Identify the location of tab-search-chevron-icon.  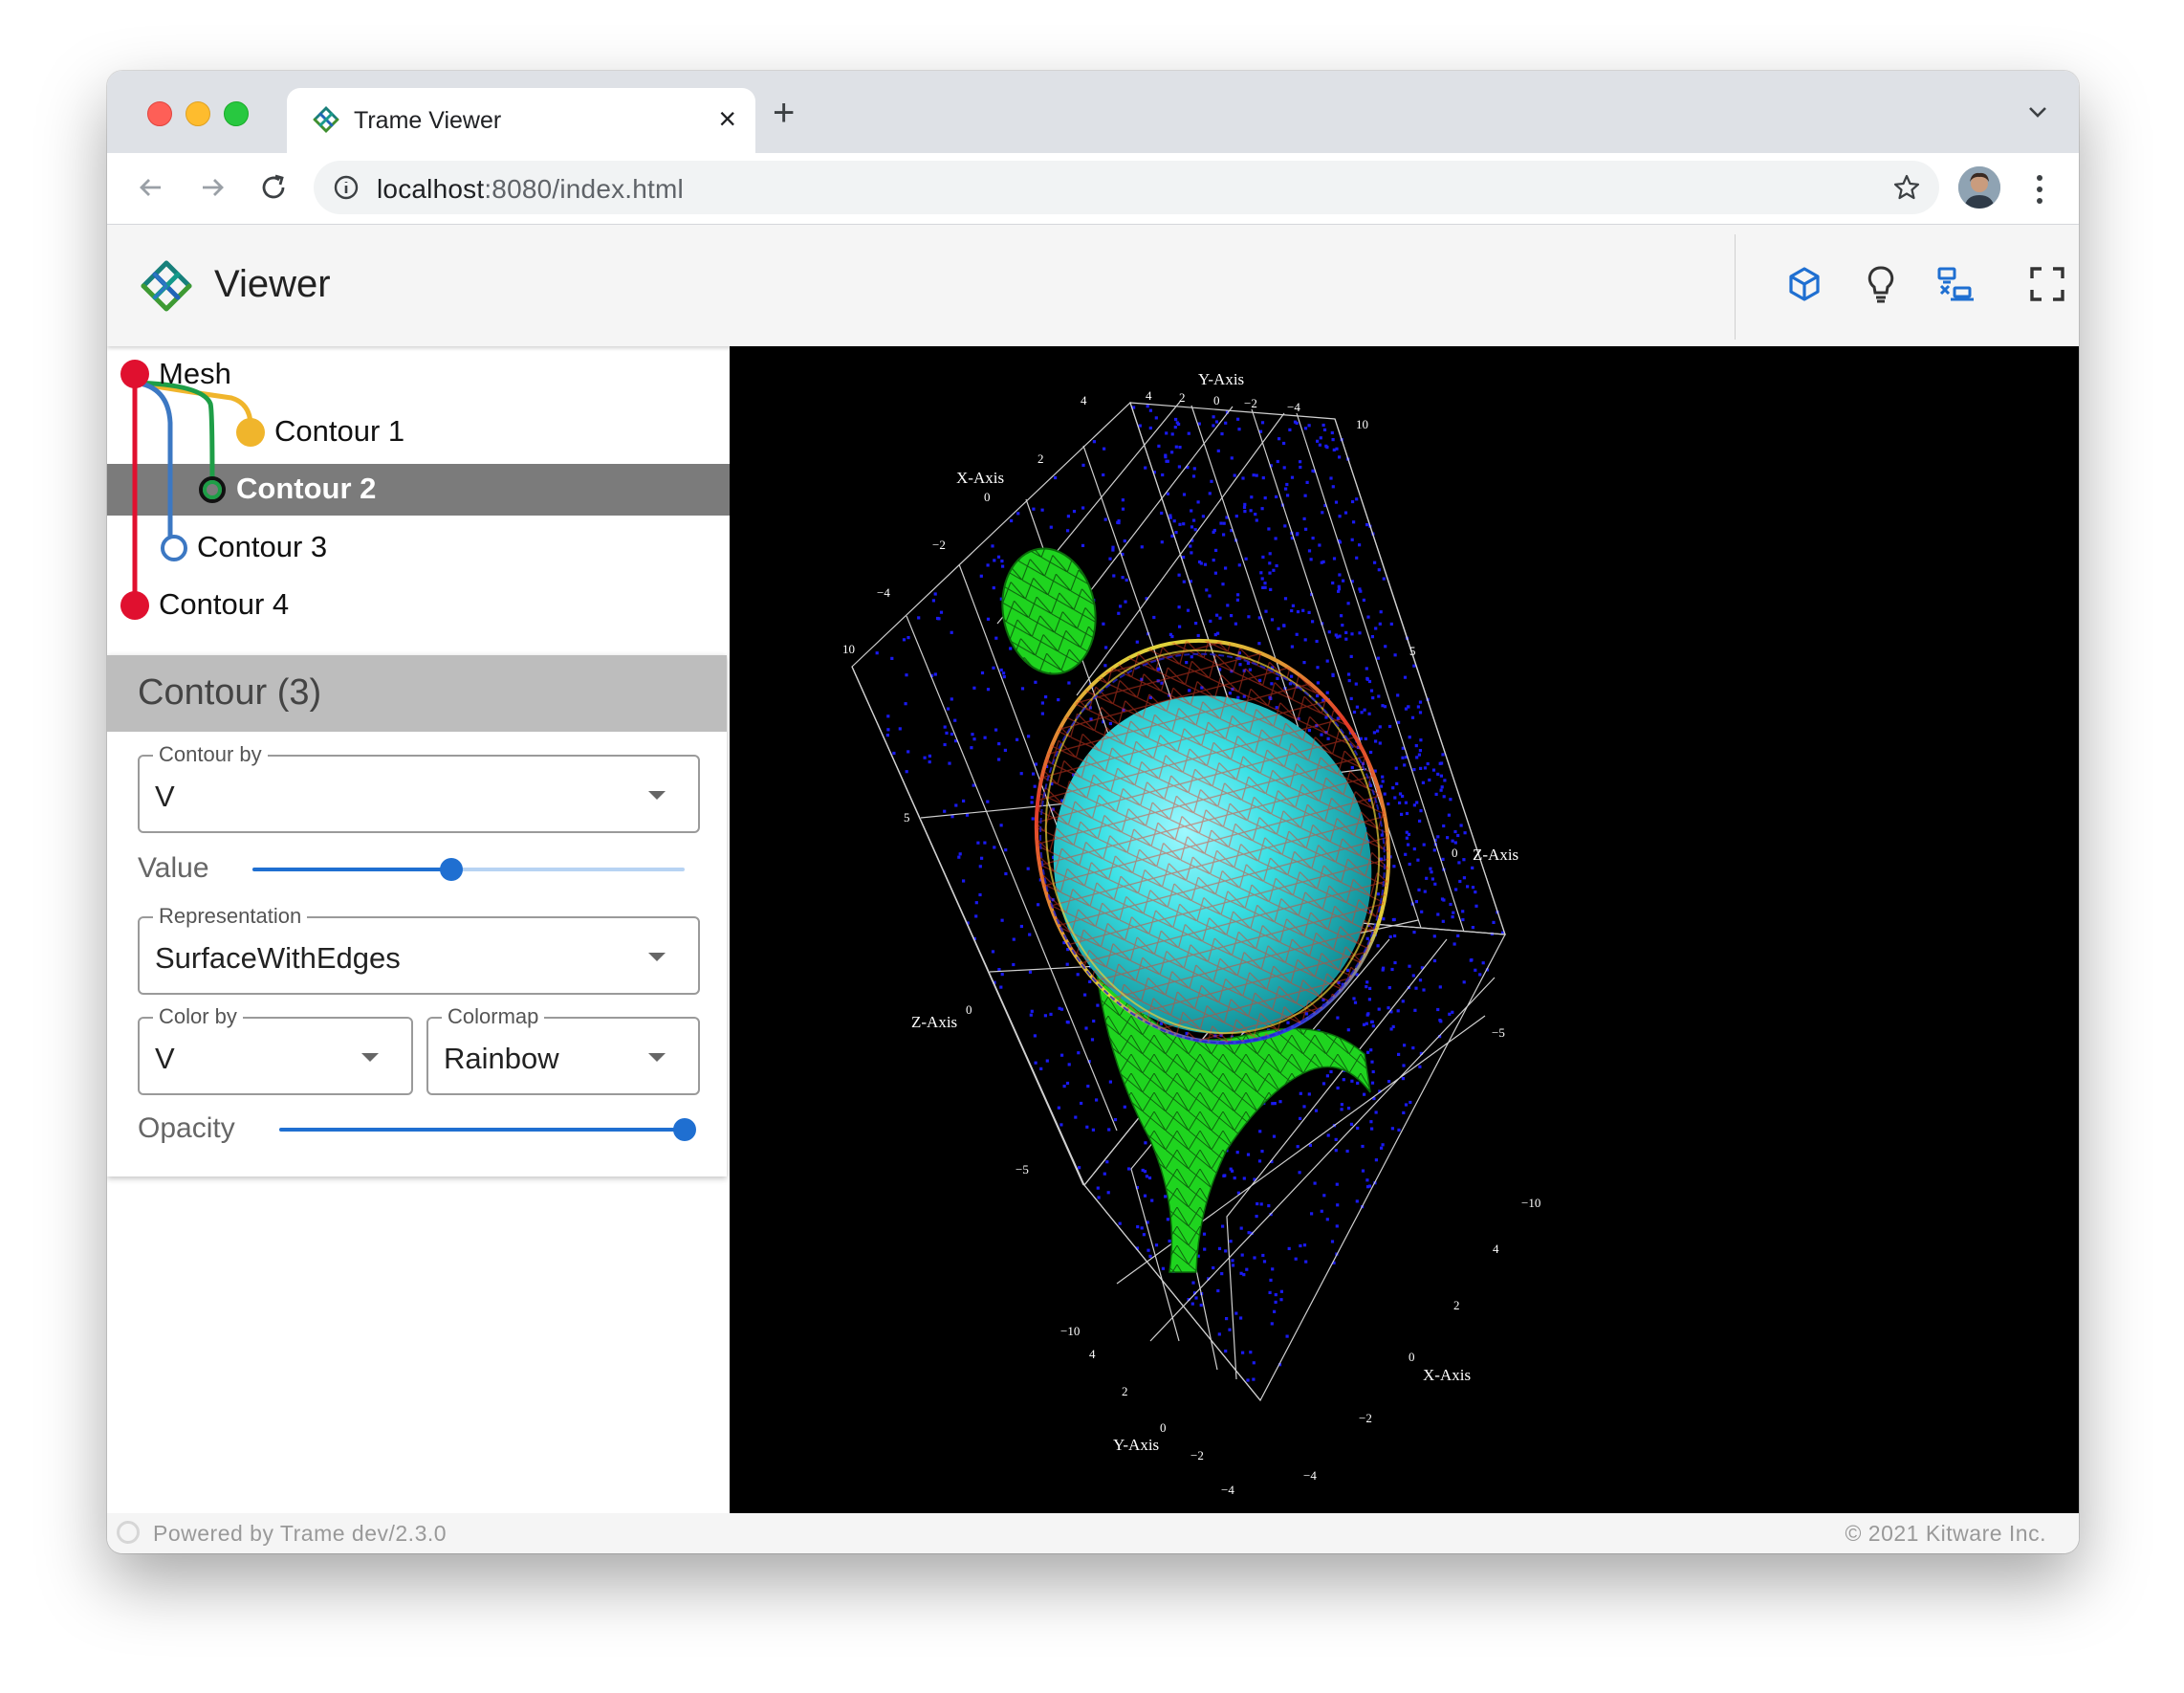
(2038, 111).